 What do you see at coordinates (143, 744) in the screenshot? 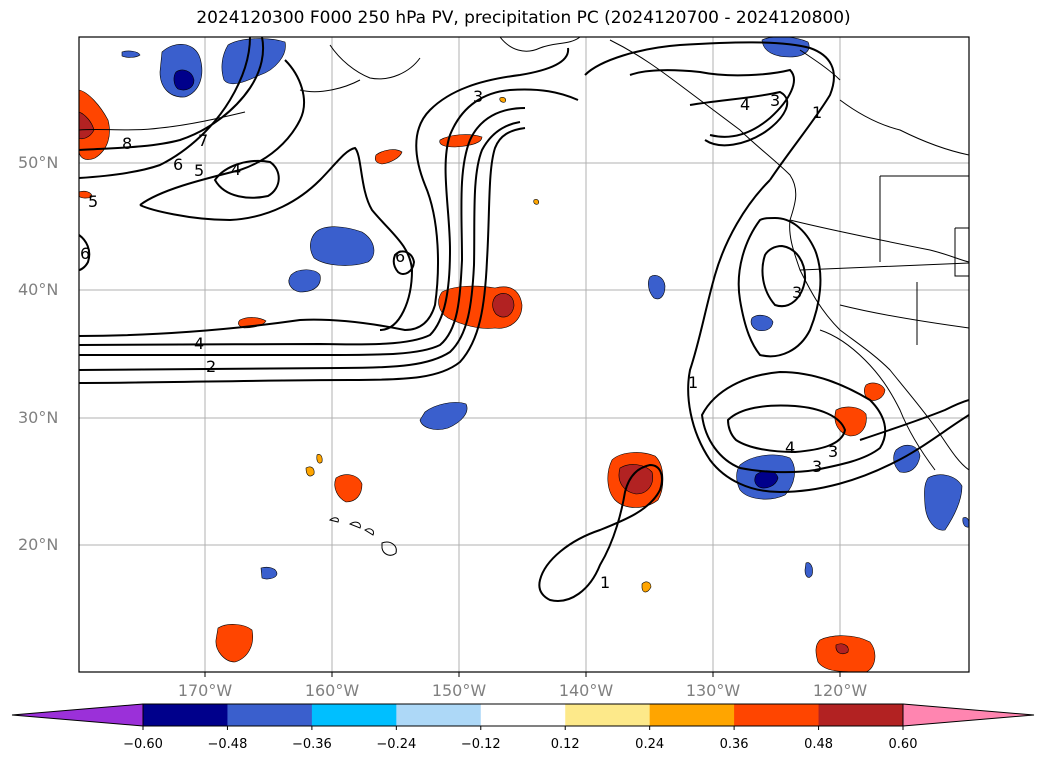
I see `colorbar-tick-label: −0.60` at bounding box center [143, 744].